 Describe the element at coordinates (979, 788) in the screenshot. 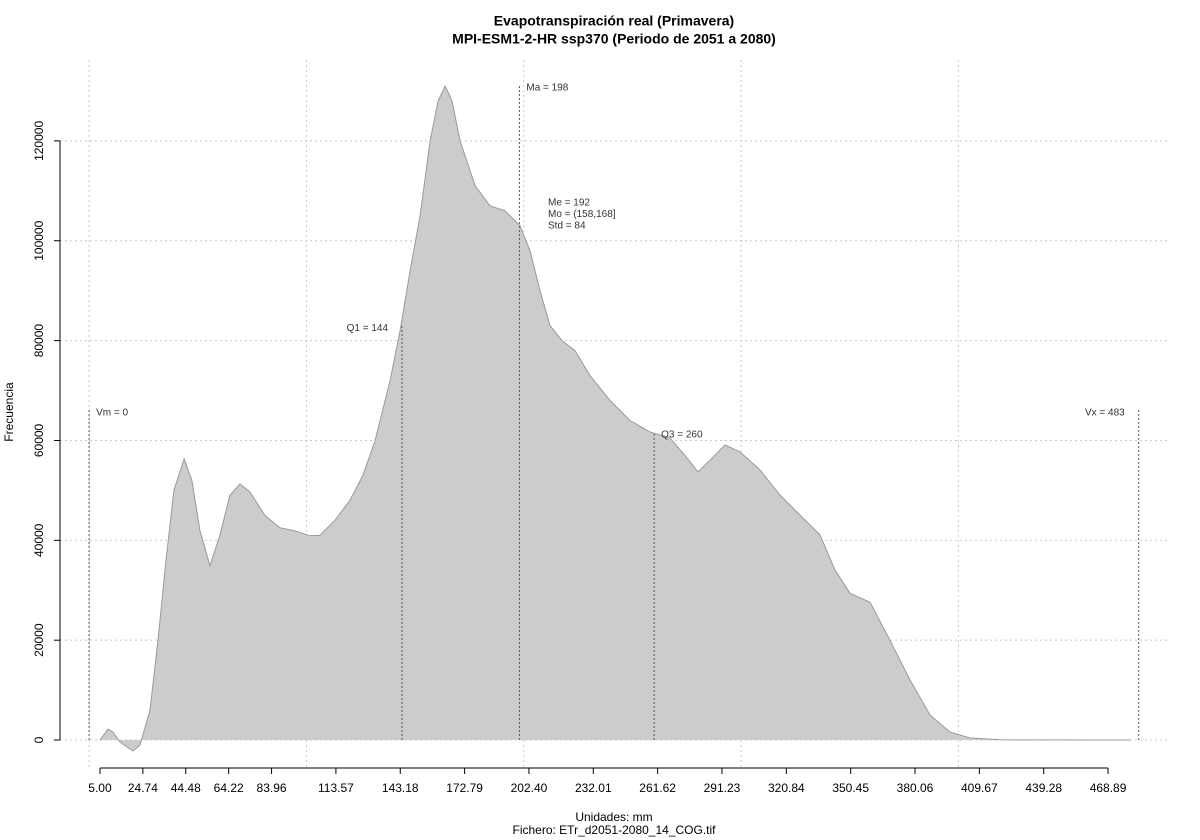

I see `x-tick-label: 409.67` at that location.